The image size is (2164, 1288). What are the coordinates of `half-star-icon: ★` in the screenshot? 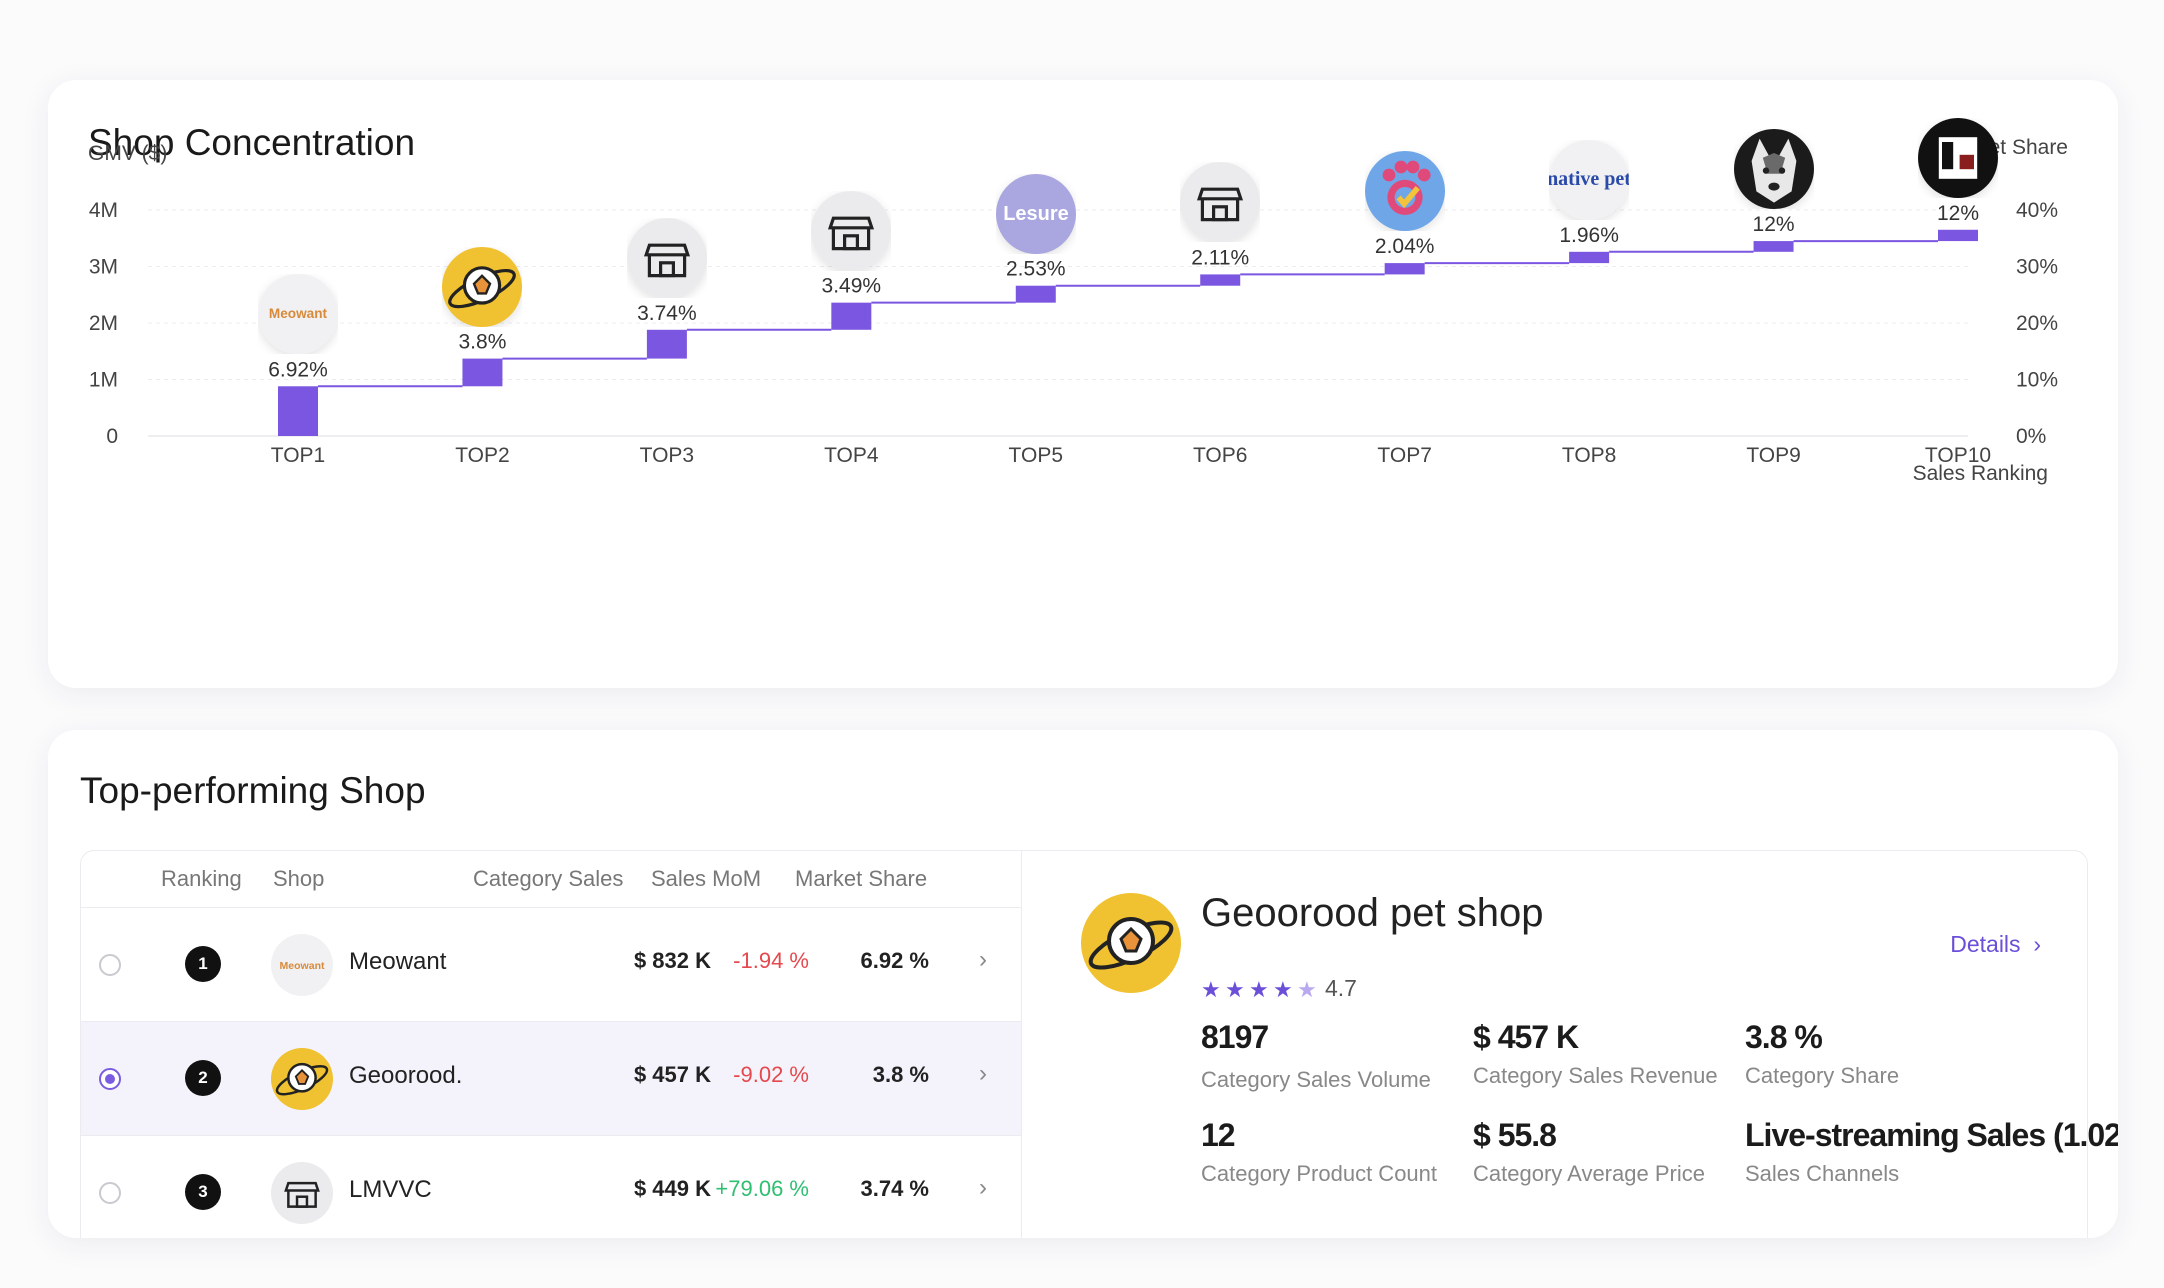 It's located at (1307, 989).